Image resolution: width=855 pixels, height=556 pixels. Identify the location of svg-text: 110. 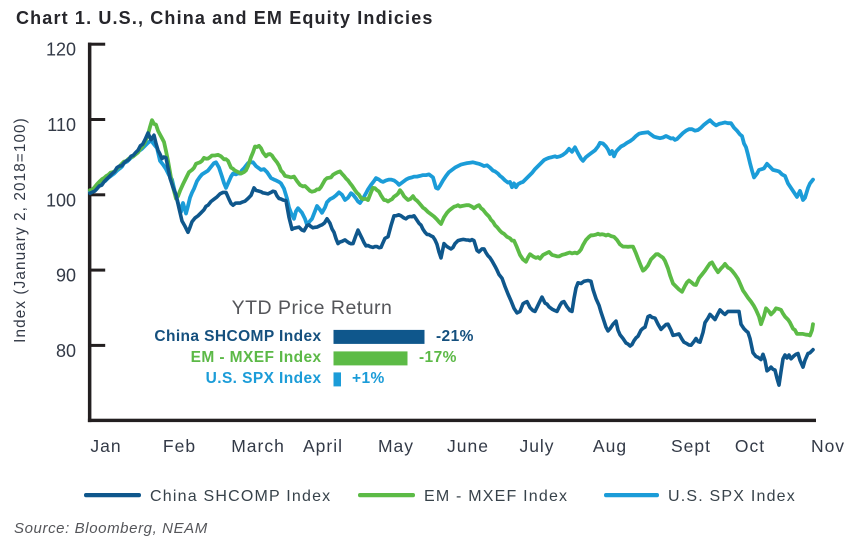
(61, 125).